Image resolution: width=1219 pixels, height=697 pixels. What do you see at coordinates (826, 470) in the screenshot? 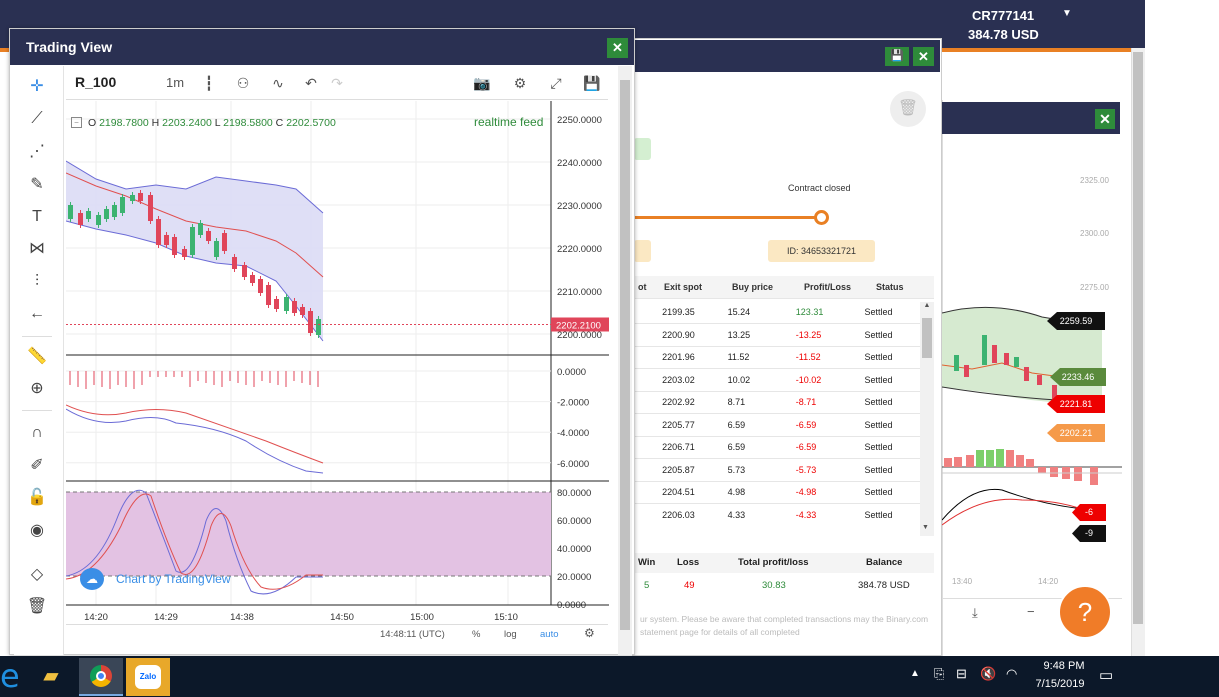
I see `profit-loss-cell: -5.73` at bounding box center [826, 470].